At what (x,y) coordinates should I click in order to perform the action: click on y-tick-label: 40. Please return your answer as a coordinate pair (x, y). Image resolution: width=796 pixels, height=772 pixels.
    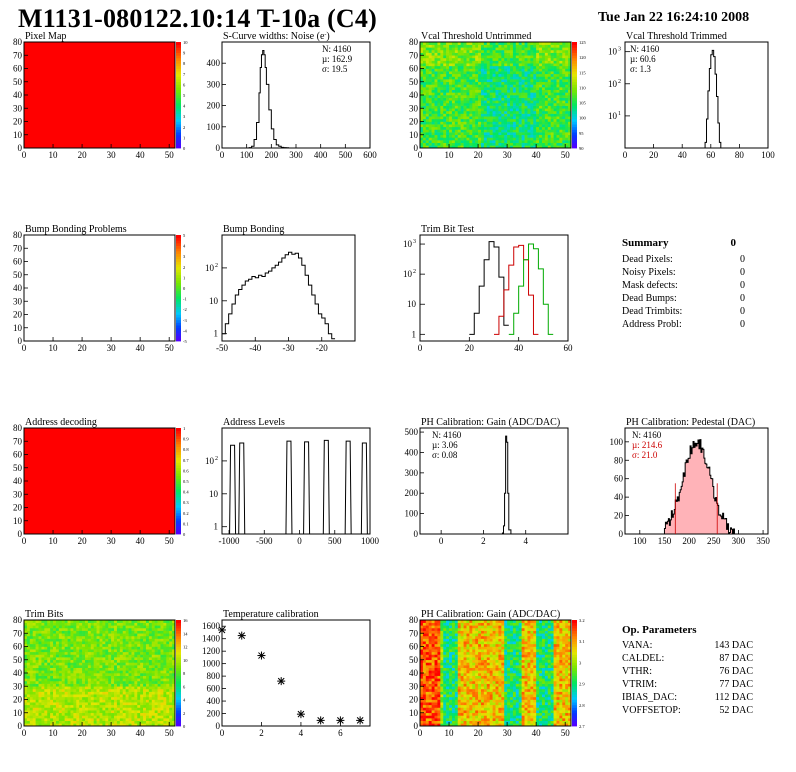
    Looking at the image, I should click on (18, 481).